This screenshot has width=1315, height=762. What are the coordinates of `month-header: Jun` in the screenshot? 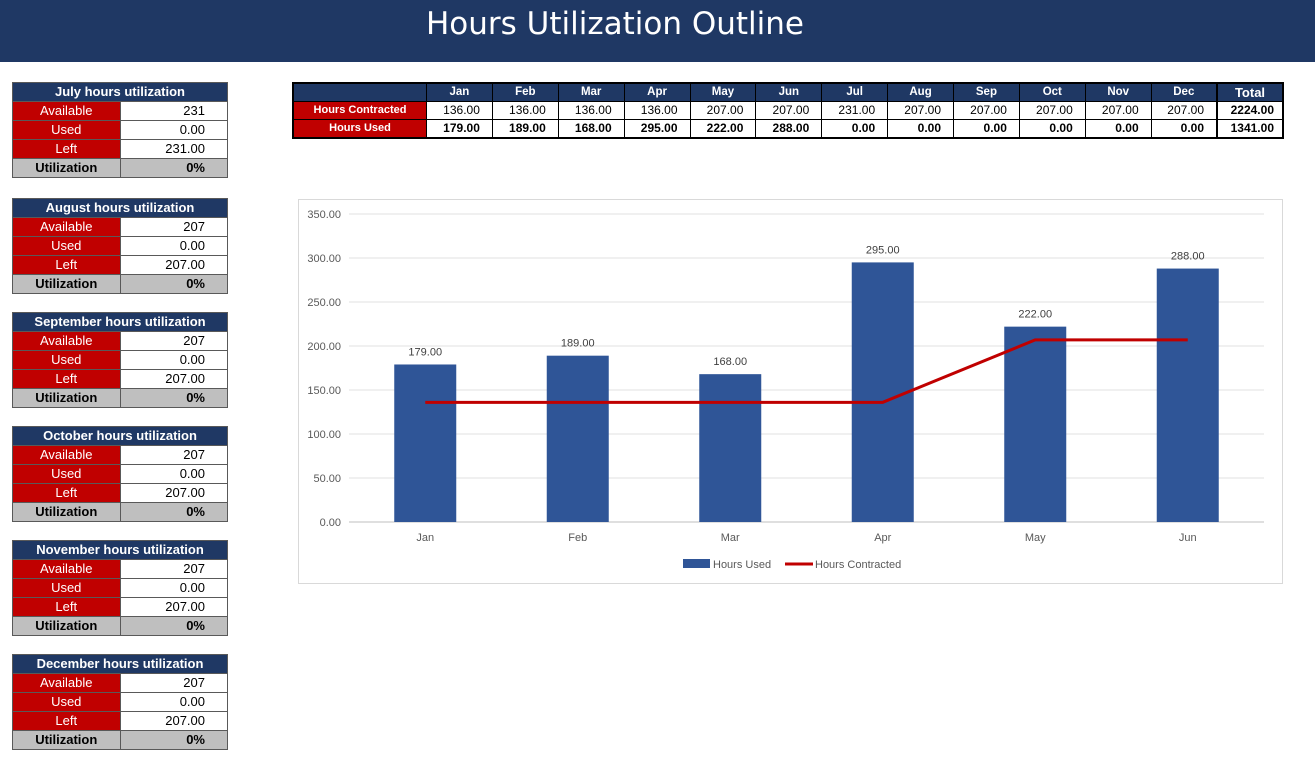 It's located at (789, 92).